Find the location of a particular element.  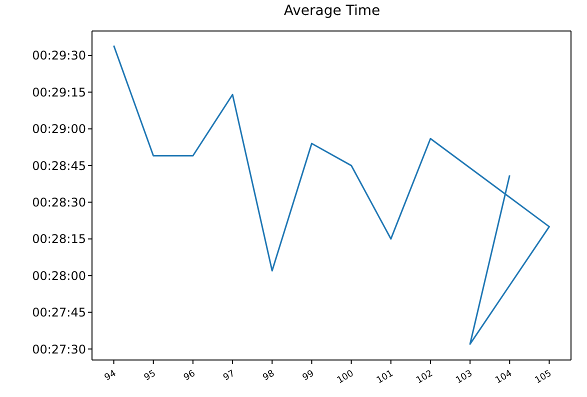

x-tick-label: 95 is located at coordinates (150, 376).